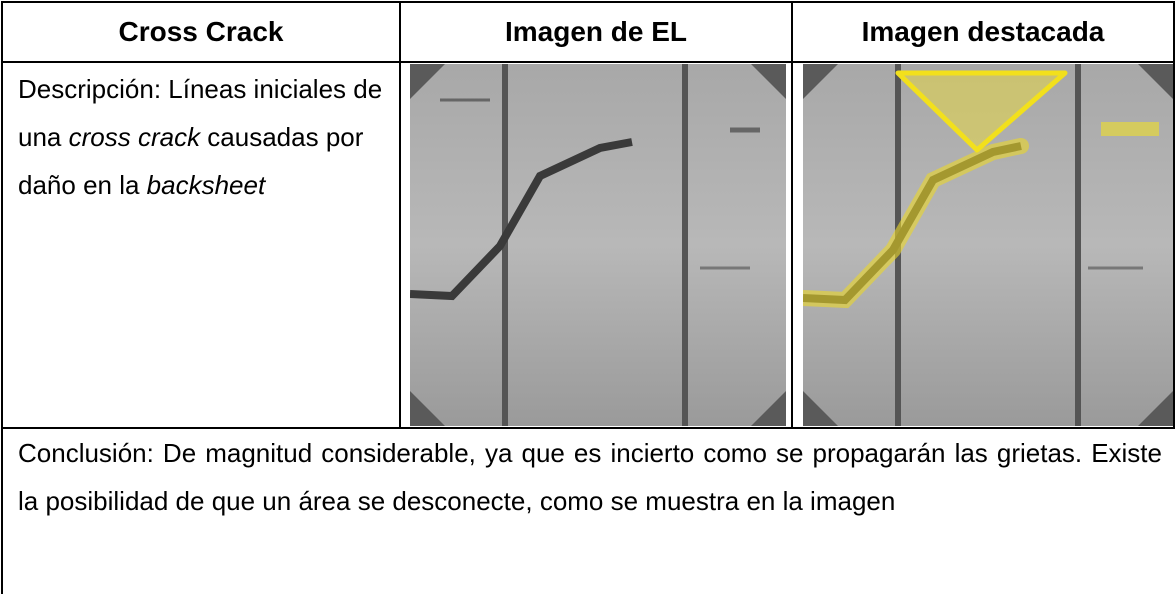 The width and height of the screenshot is (1176, 594). I want to click on header-cell: Cross Crack, so click(201, 31).